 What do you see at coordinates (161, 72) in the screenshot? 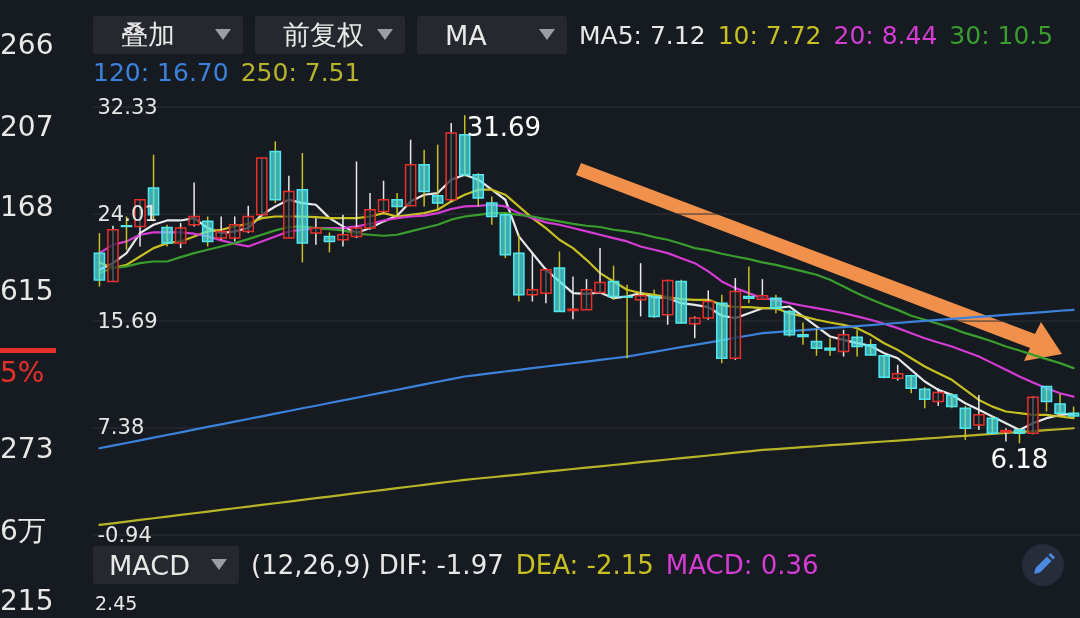
I see `text: 120: 16.70` at bounding box center [161, 72].